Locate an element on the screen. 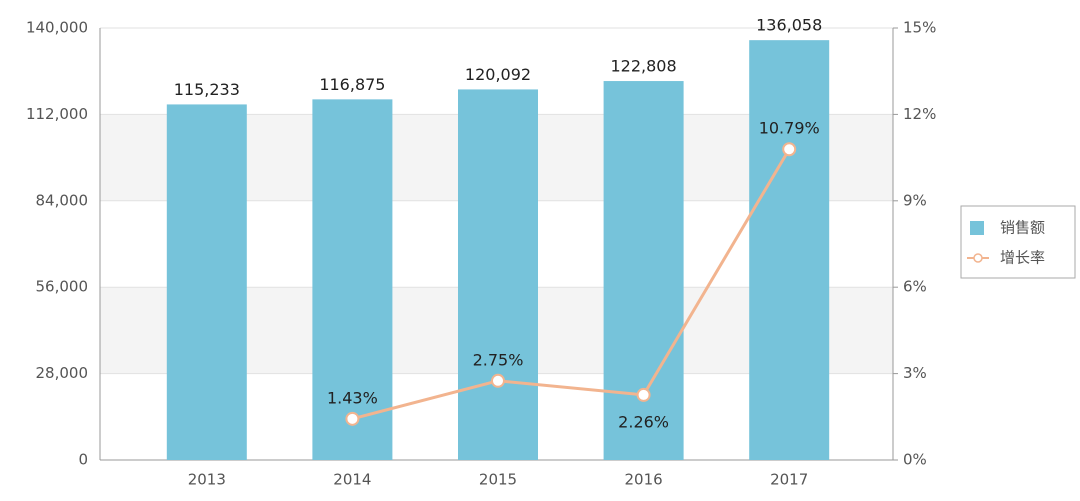 The image size is (1080, 501). line-label: 10.79% is located at coordinates (789, 128).